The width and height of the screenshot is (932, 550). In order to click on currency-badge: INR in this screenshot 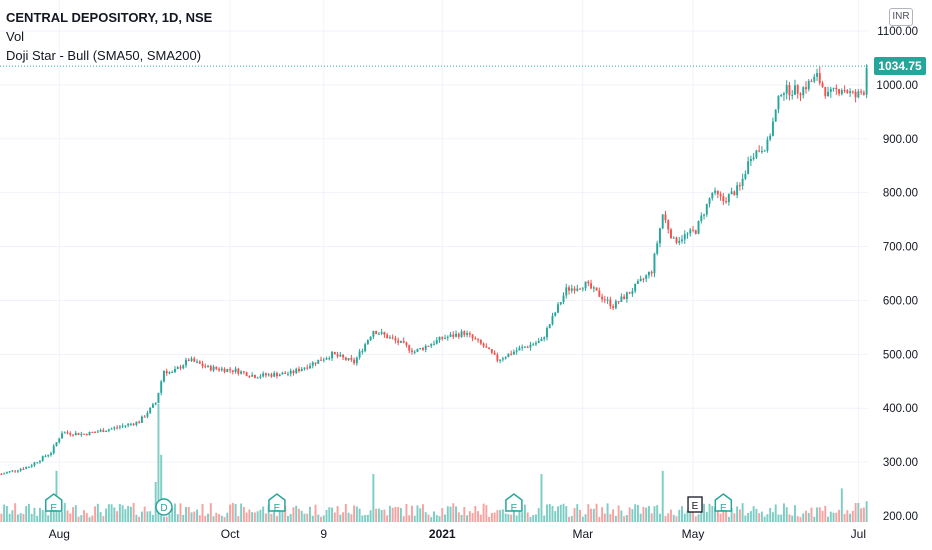, I will do `click(901, 17)`.